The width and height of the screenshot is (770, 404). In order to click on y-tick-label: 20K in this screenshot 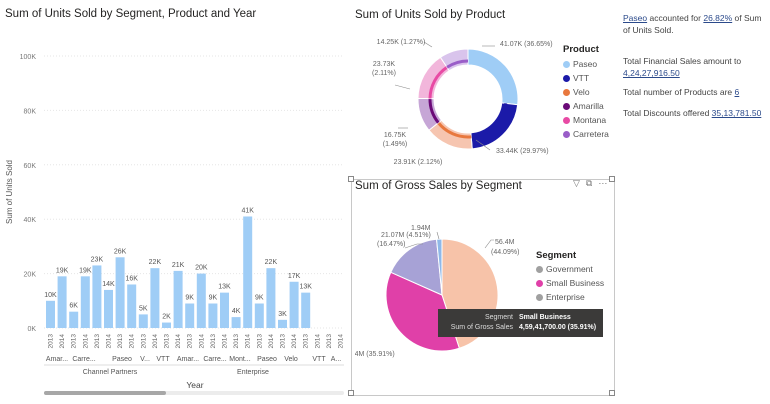, I will do `click(30, 275)`.